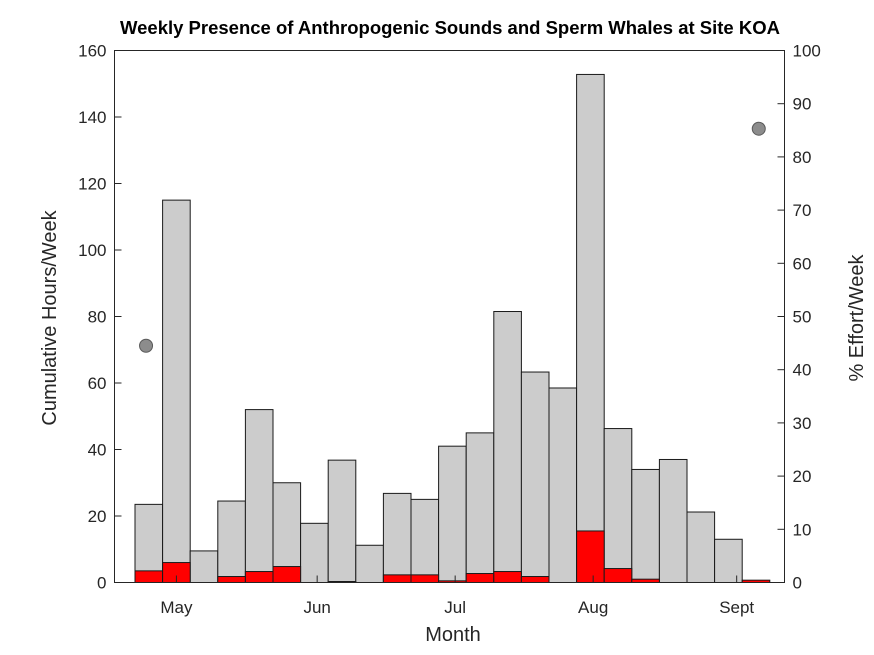  What do you see at coordinates (802, 529) in the screenshot?
I see `right-y-tick-label: 10` at bounding box center [802, 529].